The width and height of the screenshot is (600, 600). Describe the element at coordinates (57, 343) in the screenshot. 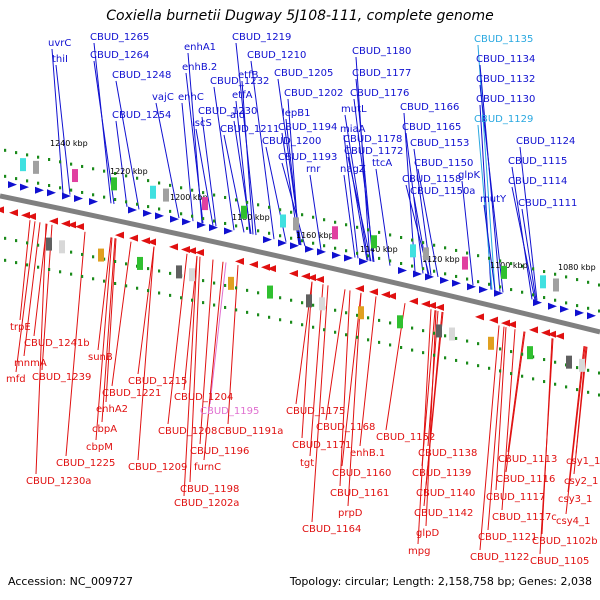

I see `gene-label: CBUD_1241b` at that location.